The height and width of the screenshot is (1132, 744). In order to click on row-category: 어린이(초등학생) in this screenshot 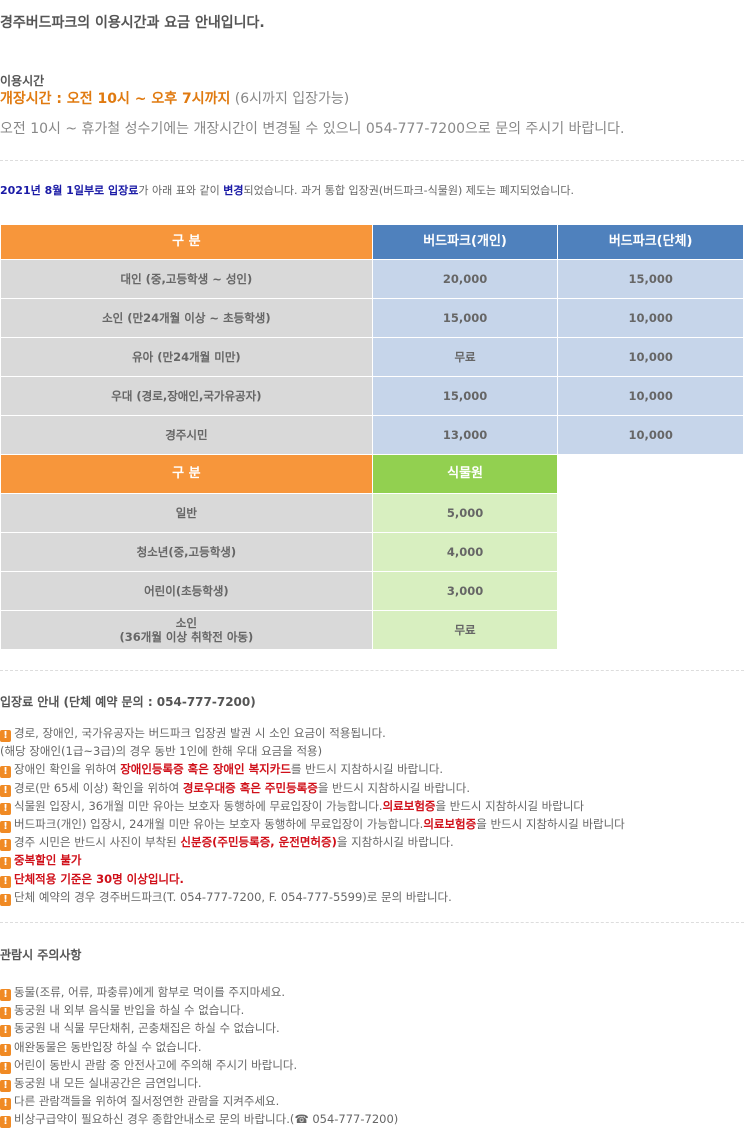, I will do `click(186, 591)`.